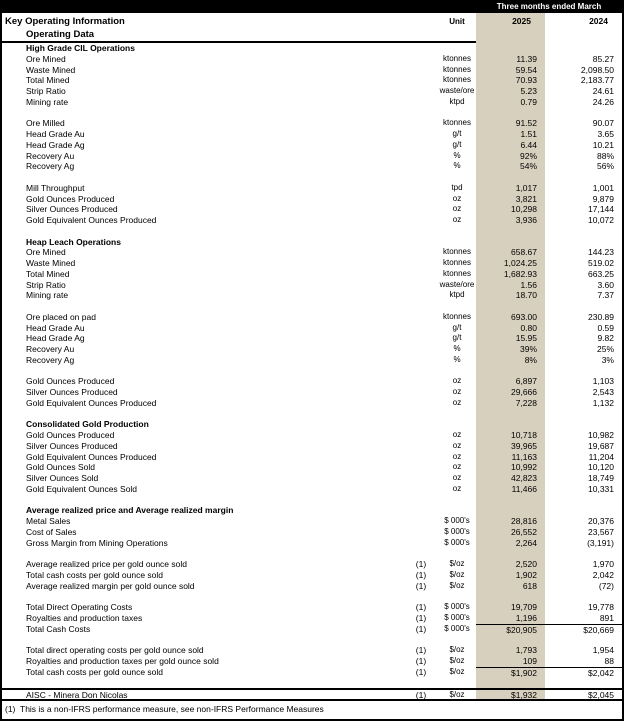  What do you see at coordinates (529, 585) in the screenshot?
I see `value-2025: 618` at bounding box center [529, 585].